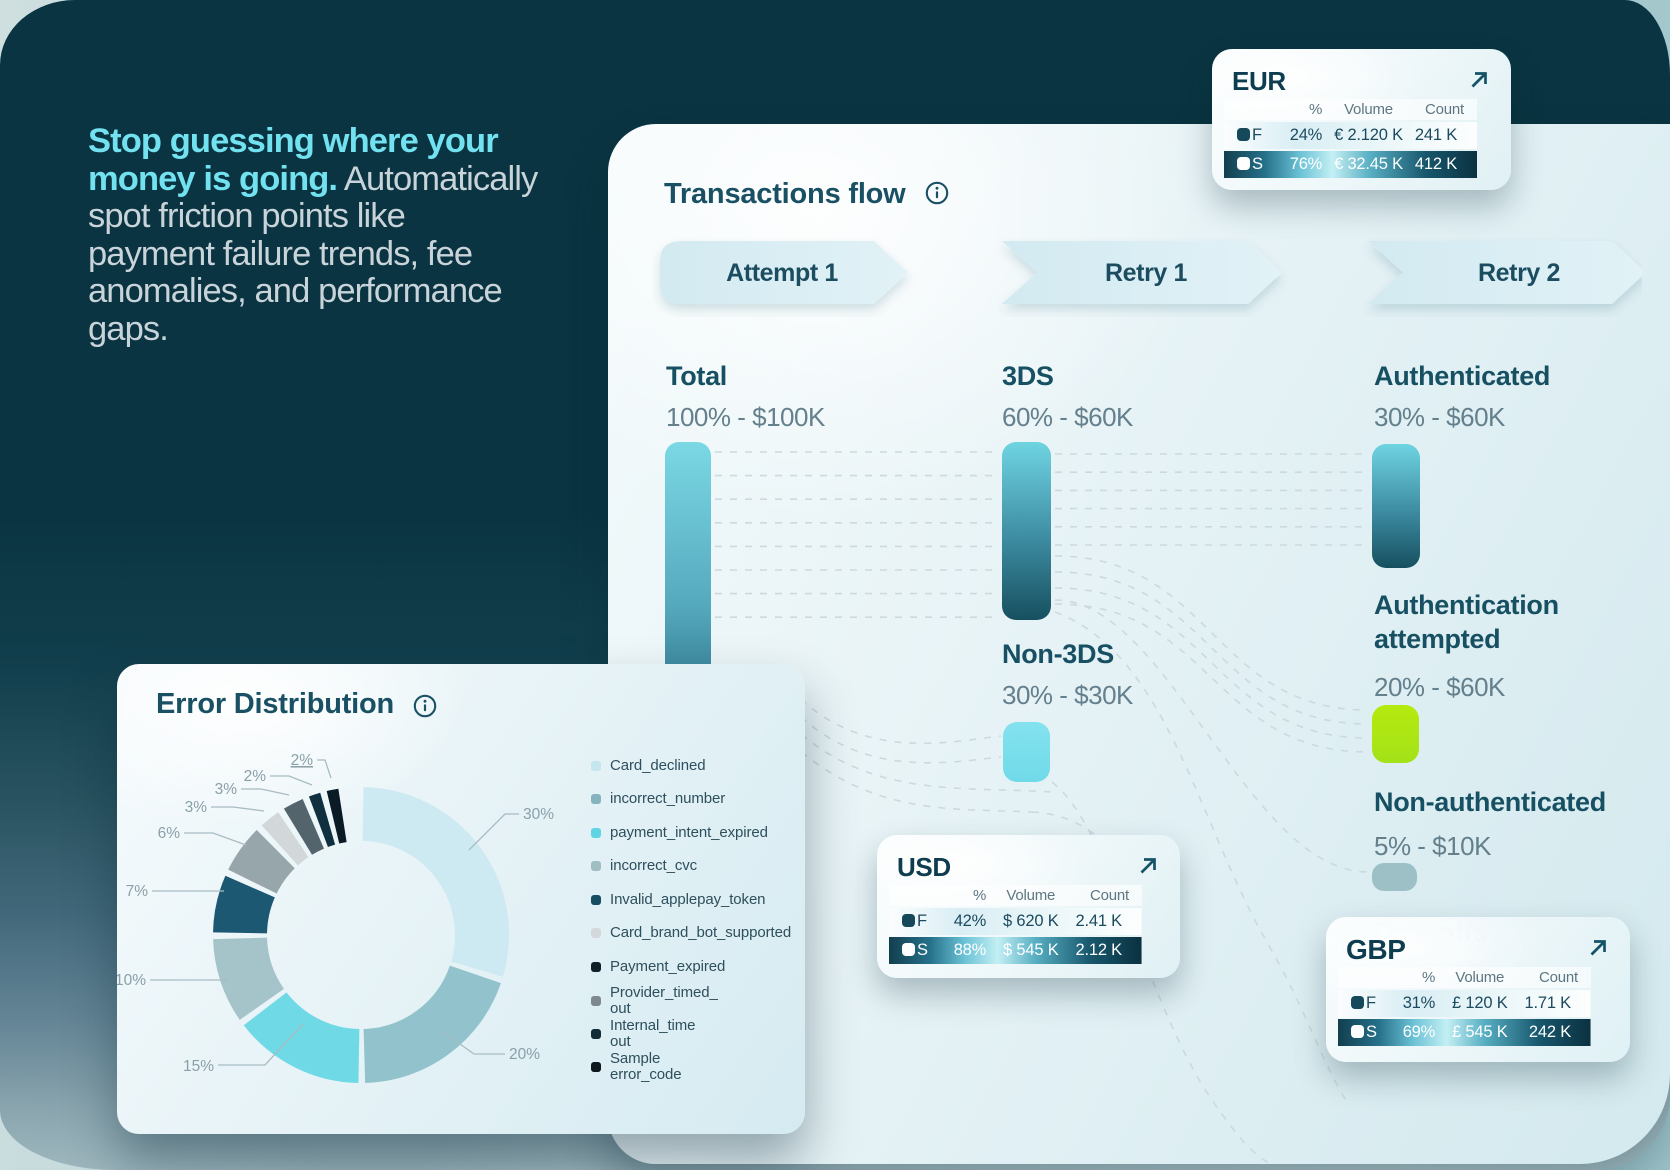  I want to click on svg-text: 30%, so click(538, 814).